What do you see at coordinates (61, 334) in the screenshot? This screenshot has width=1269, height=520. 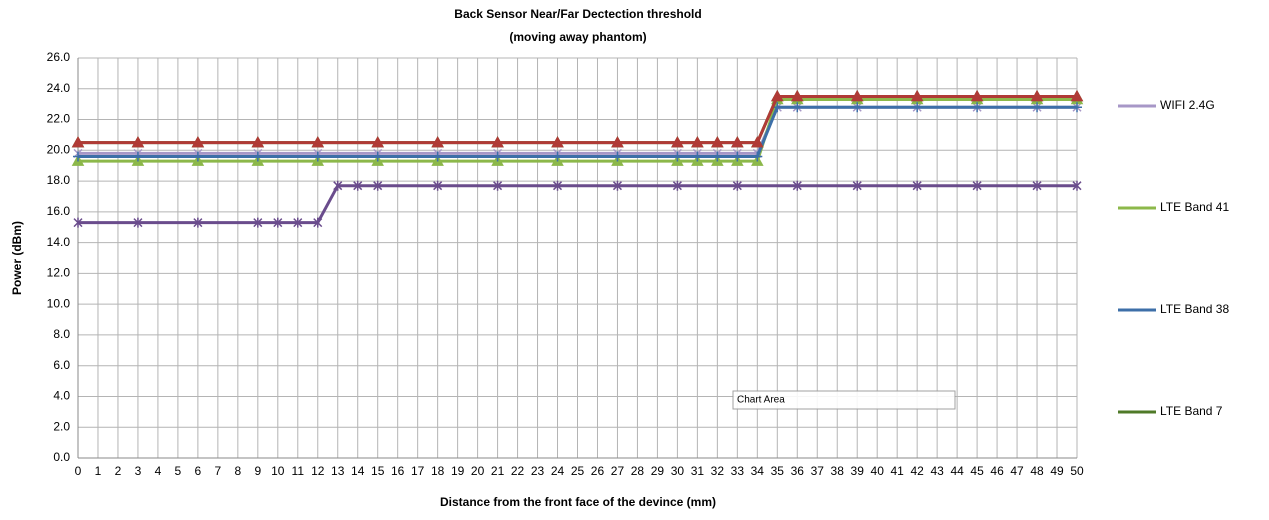 I see `y-tick-label: 8.0` at bounding box center [61, 334].